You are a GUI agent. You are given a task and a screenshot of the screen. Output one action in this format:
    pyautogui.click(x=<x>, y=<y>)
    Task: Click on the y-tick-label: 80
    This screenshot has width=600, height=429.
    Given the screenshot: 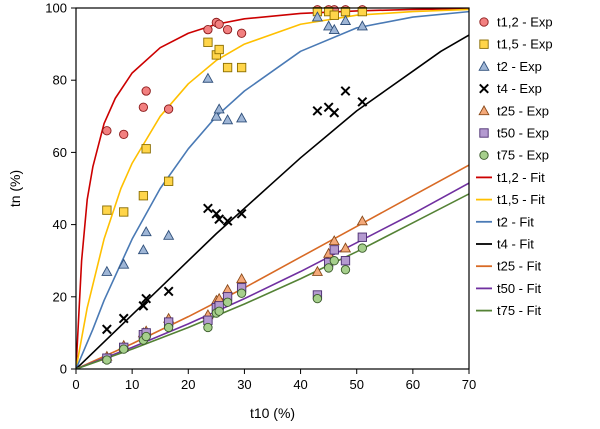 What is the action you would take?
    pyautogui.click(x=60, y=80)
    